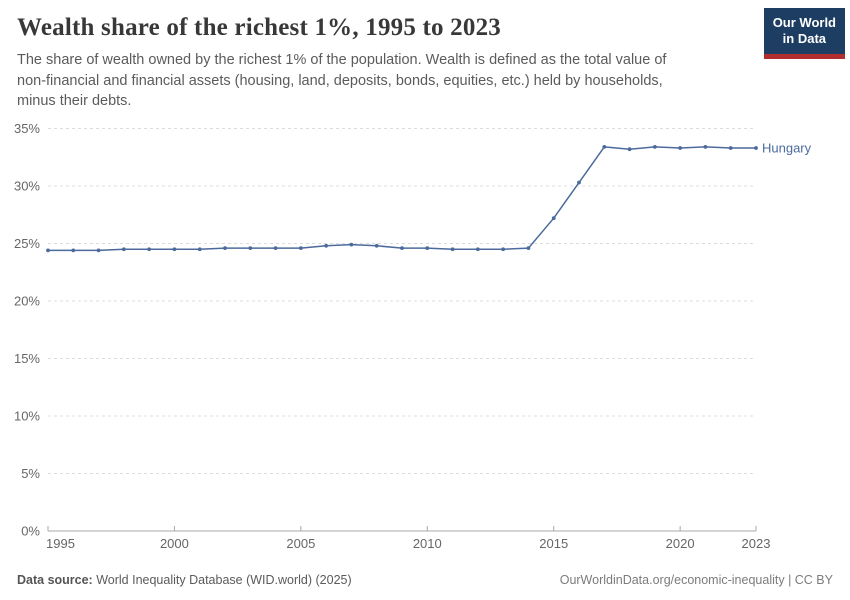 Image resolution: width=850 pixels, height=600 pixels. What do you see at coordinates (27, 416) in the screenshot?
I see `y-tick-label: 10%` at bounding box center [27, 416].